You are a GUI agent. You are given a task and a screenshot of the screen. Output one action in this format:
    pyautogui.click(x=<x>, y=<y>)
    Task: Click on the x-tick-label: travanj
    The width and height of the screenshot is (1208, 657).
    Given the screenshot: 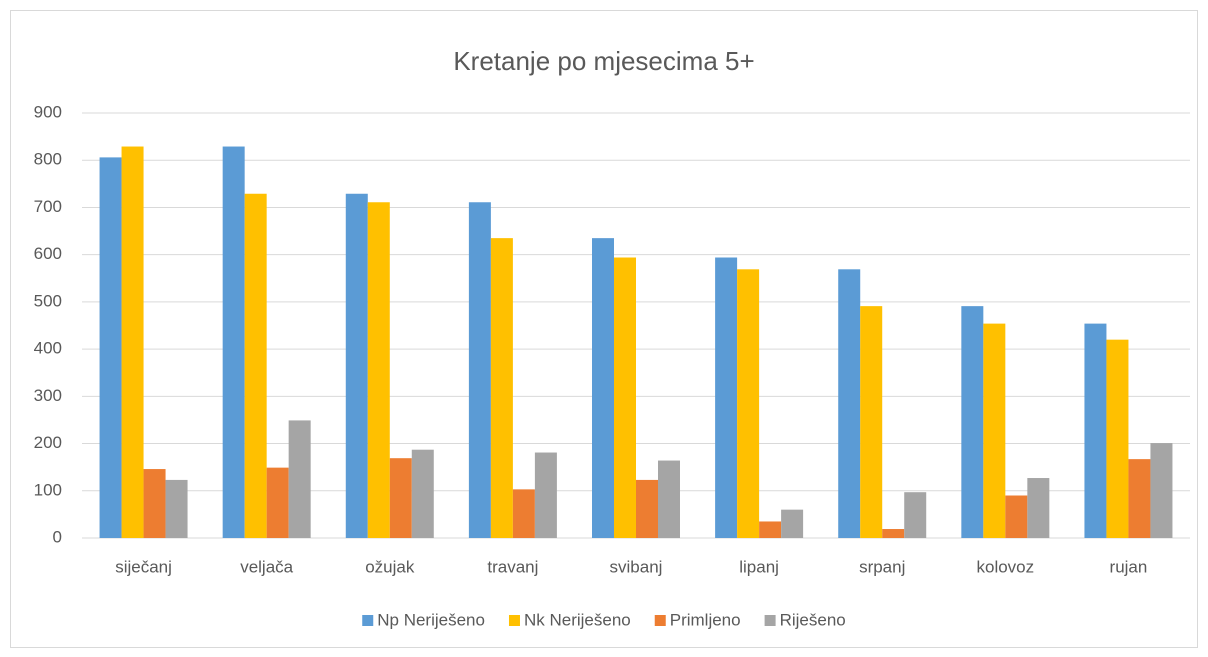 What is the action you would take?
    pyautogui.click(x=512, y=566)
    